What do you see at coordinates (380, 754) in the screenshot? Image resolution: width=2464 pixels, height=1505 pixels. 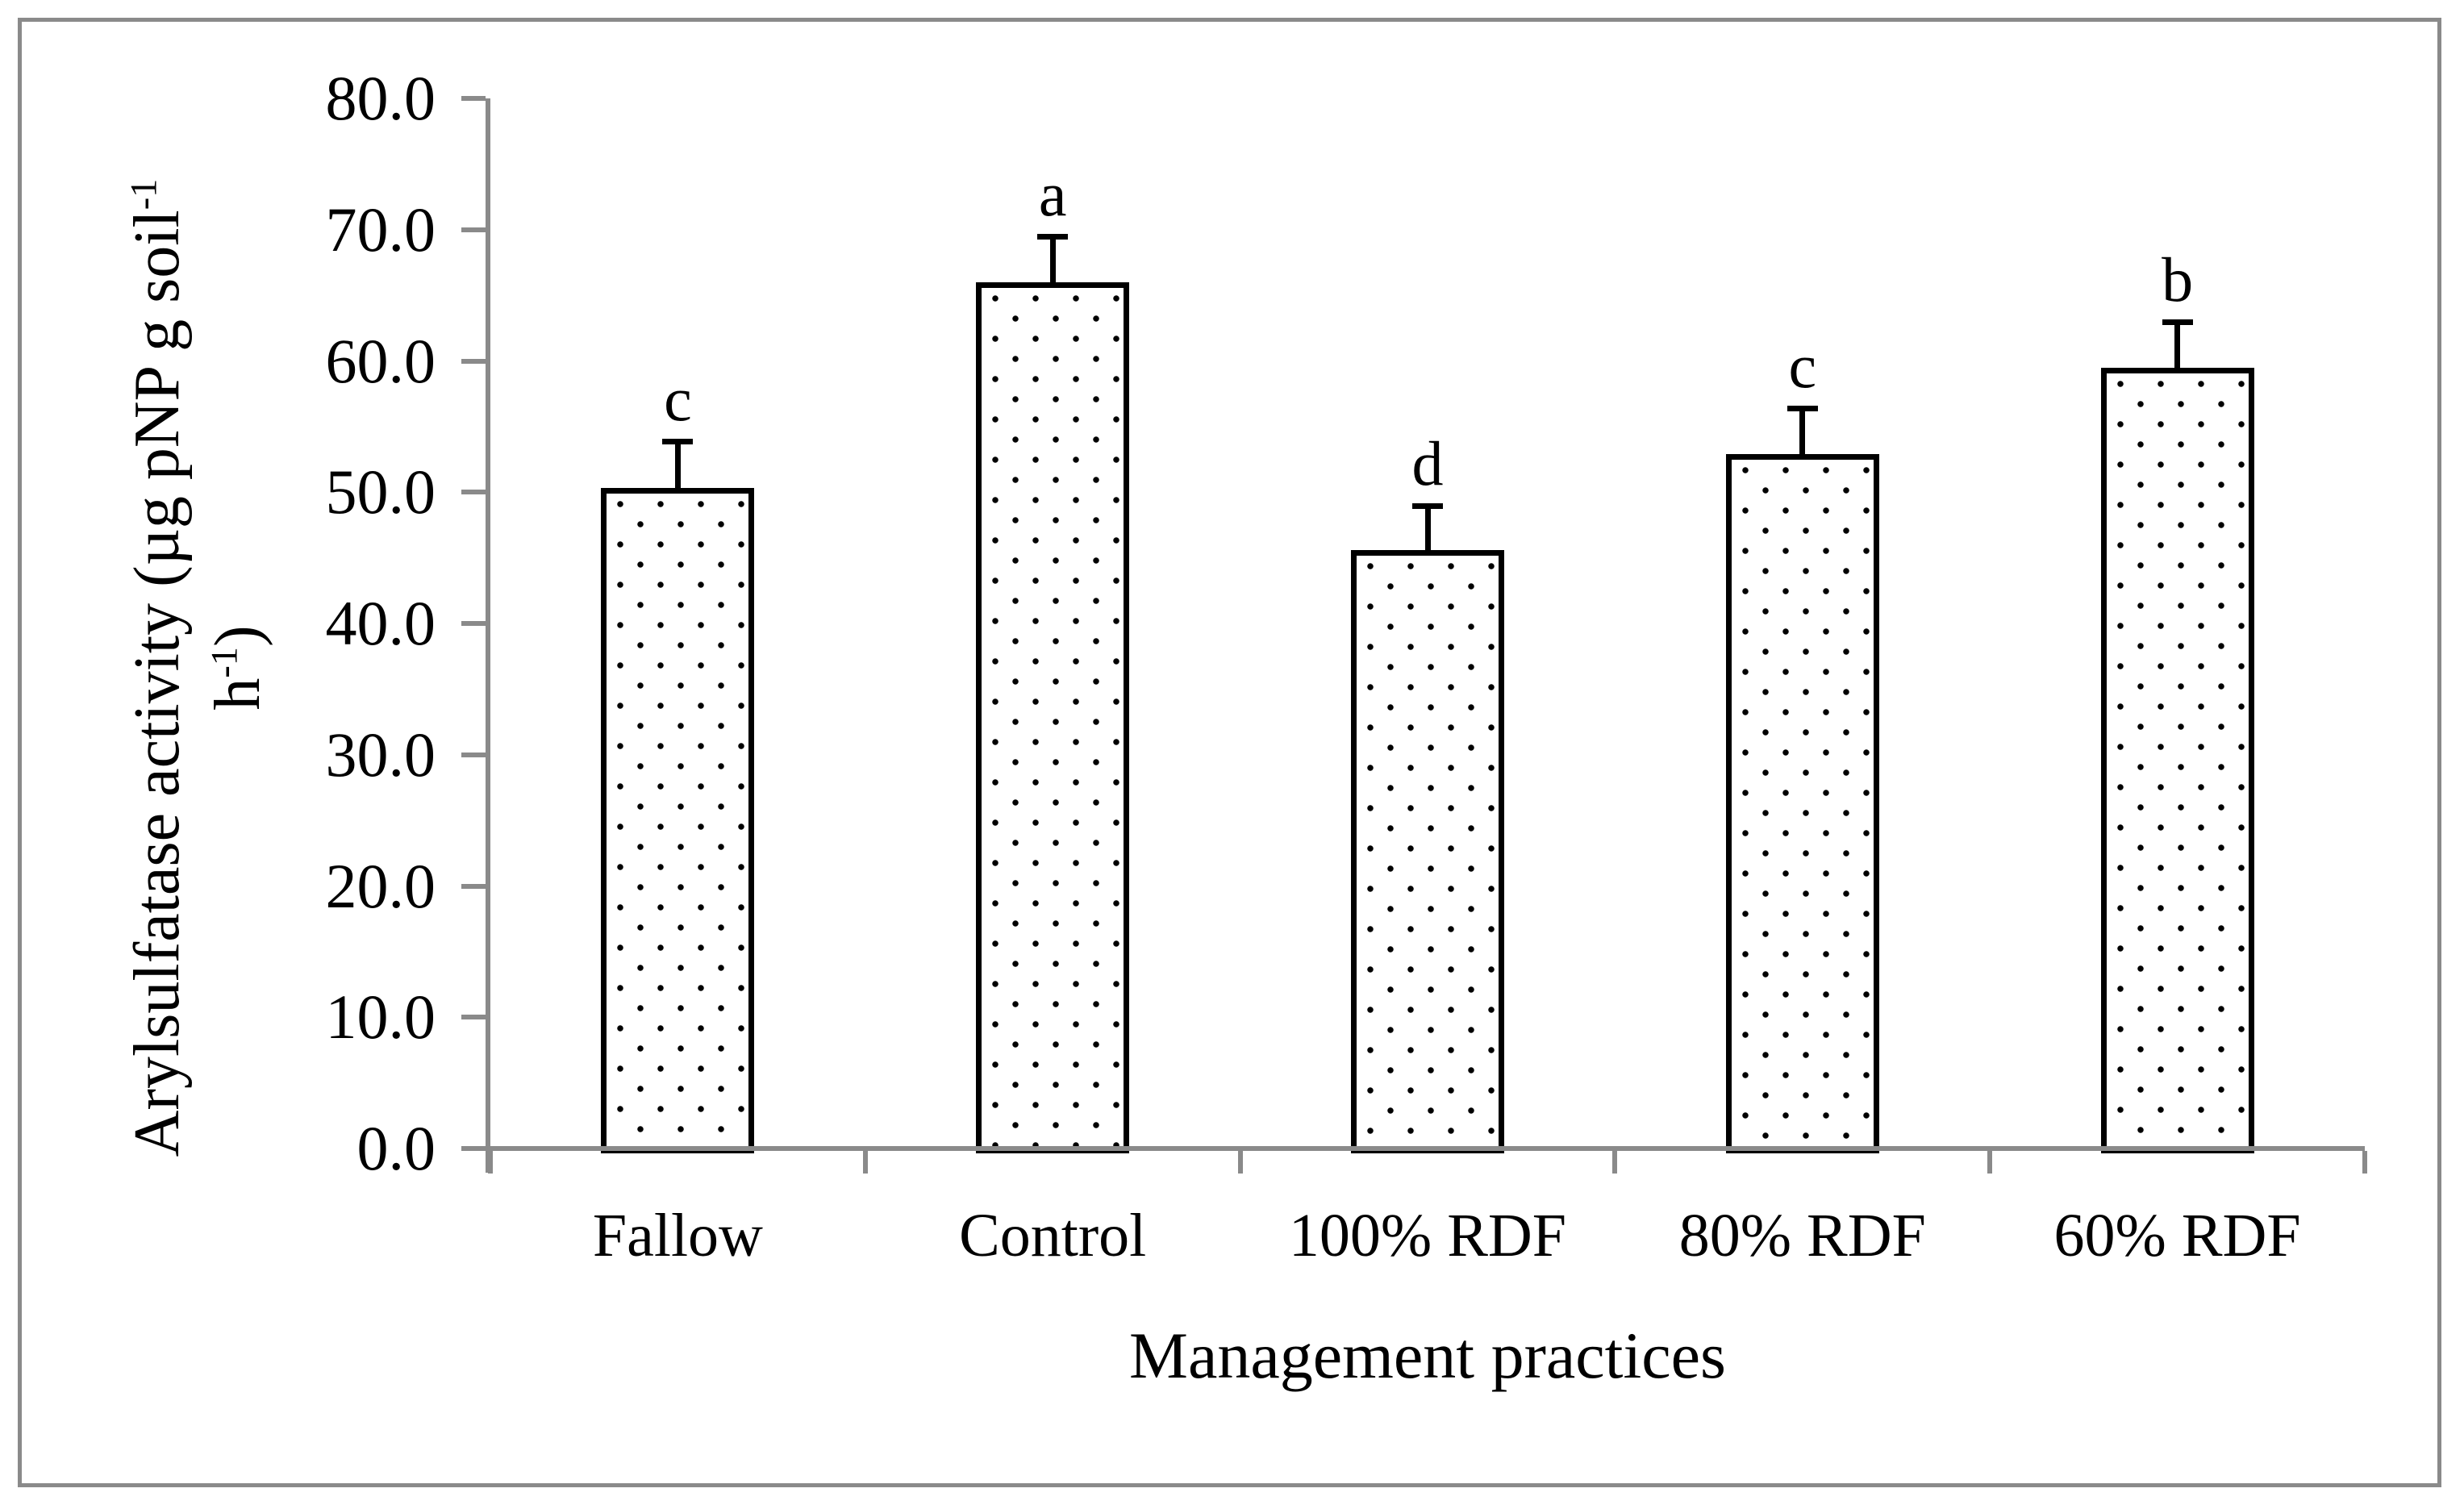 I see `y-tick-label: 30.0` at bounding box center [380, 754].